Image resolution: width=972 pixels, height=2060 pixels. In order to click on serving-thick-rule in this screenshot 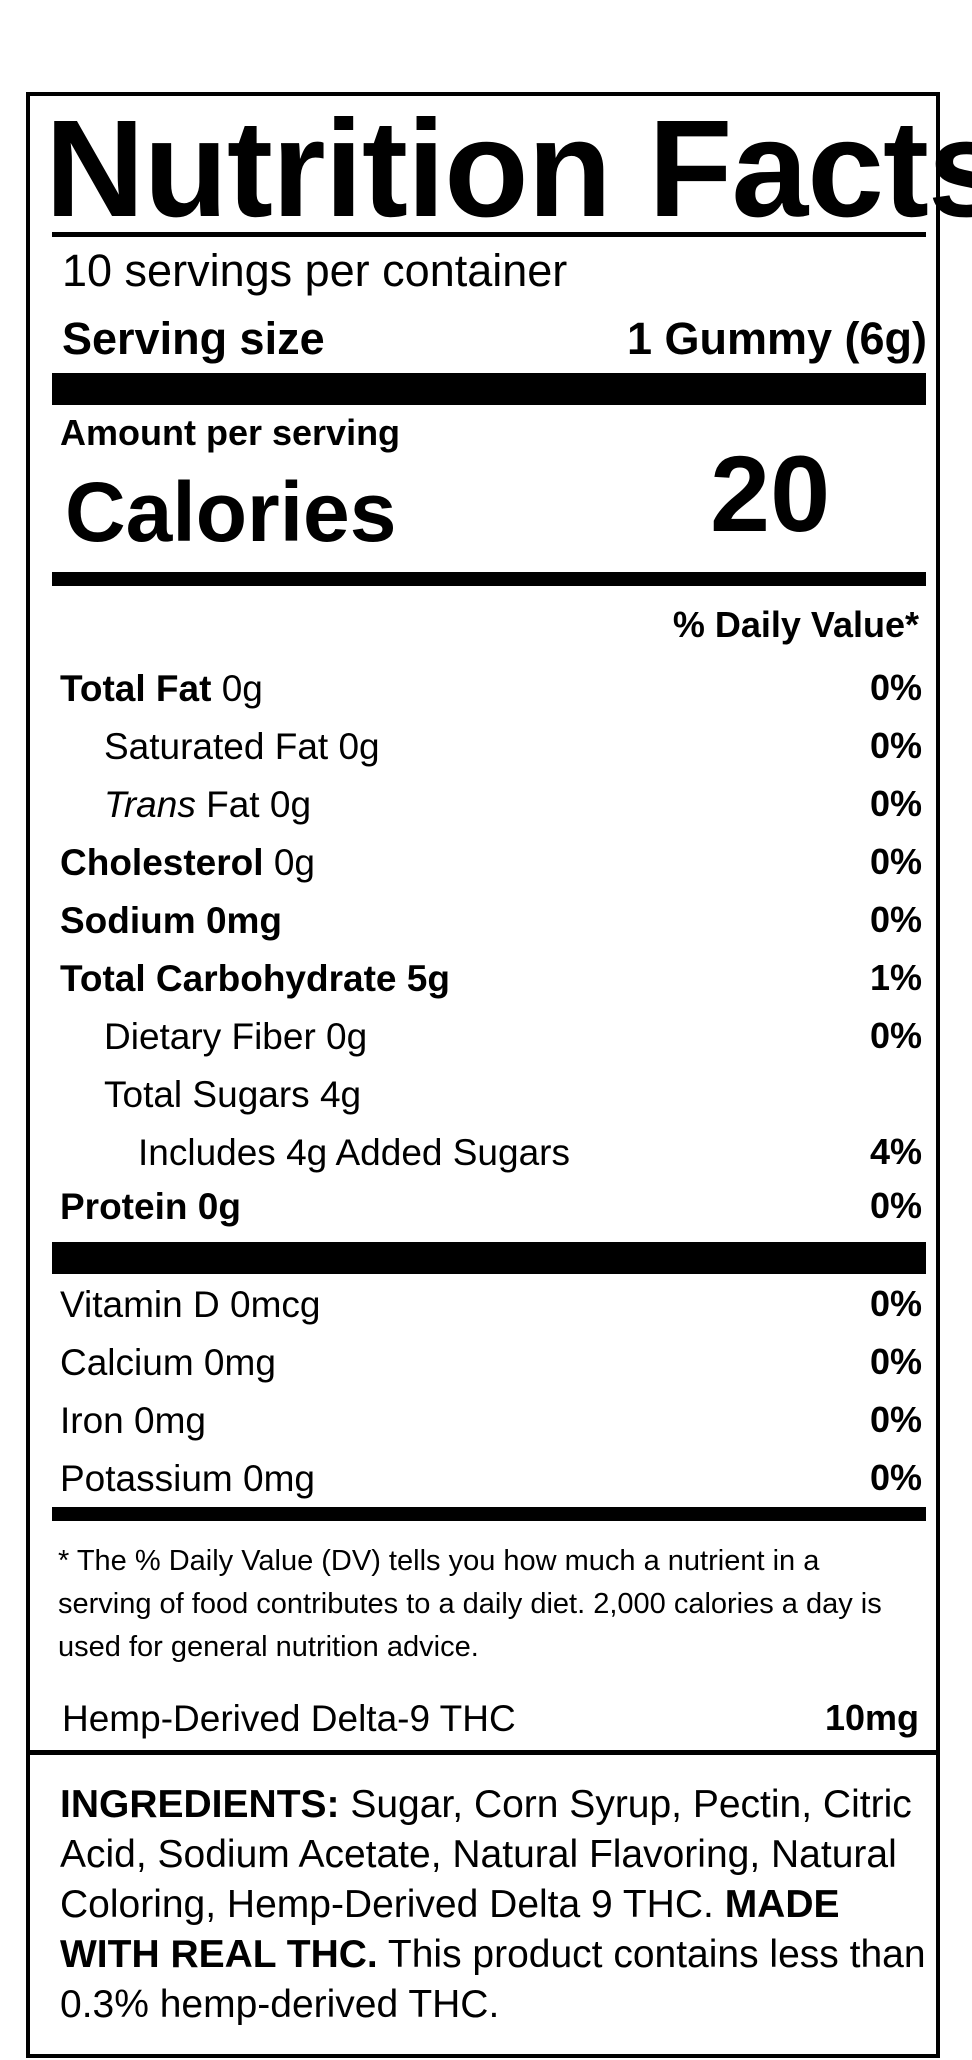, I will do `click(489, 389)`.